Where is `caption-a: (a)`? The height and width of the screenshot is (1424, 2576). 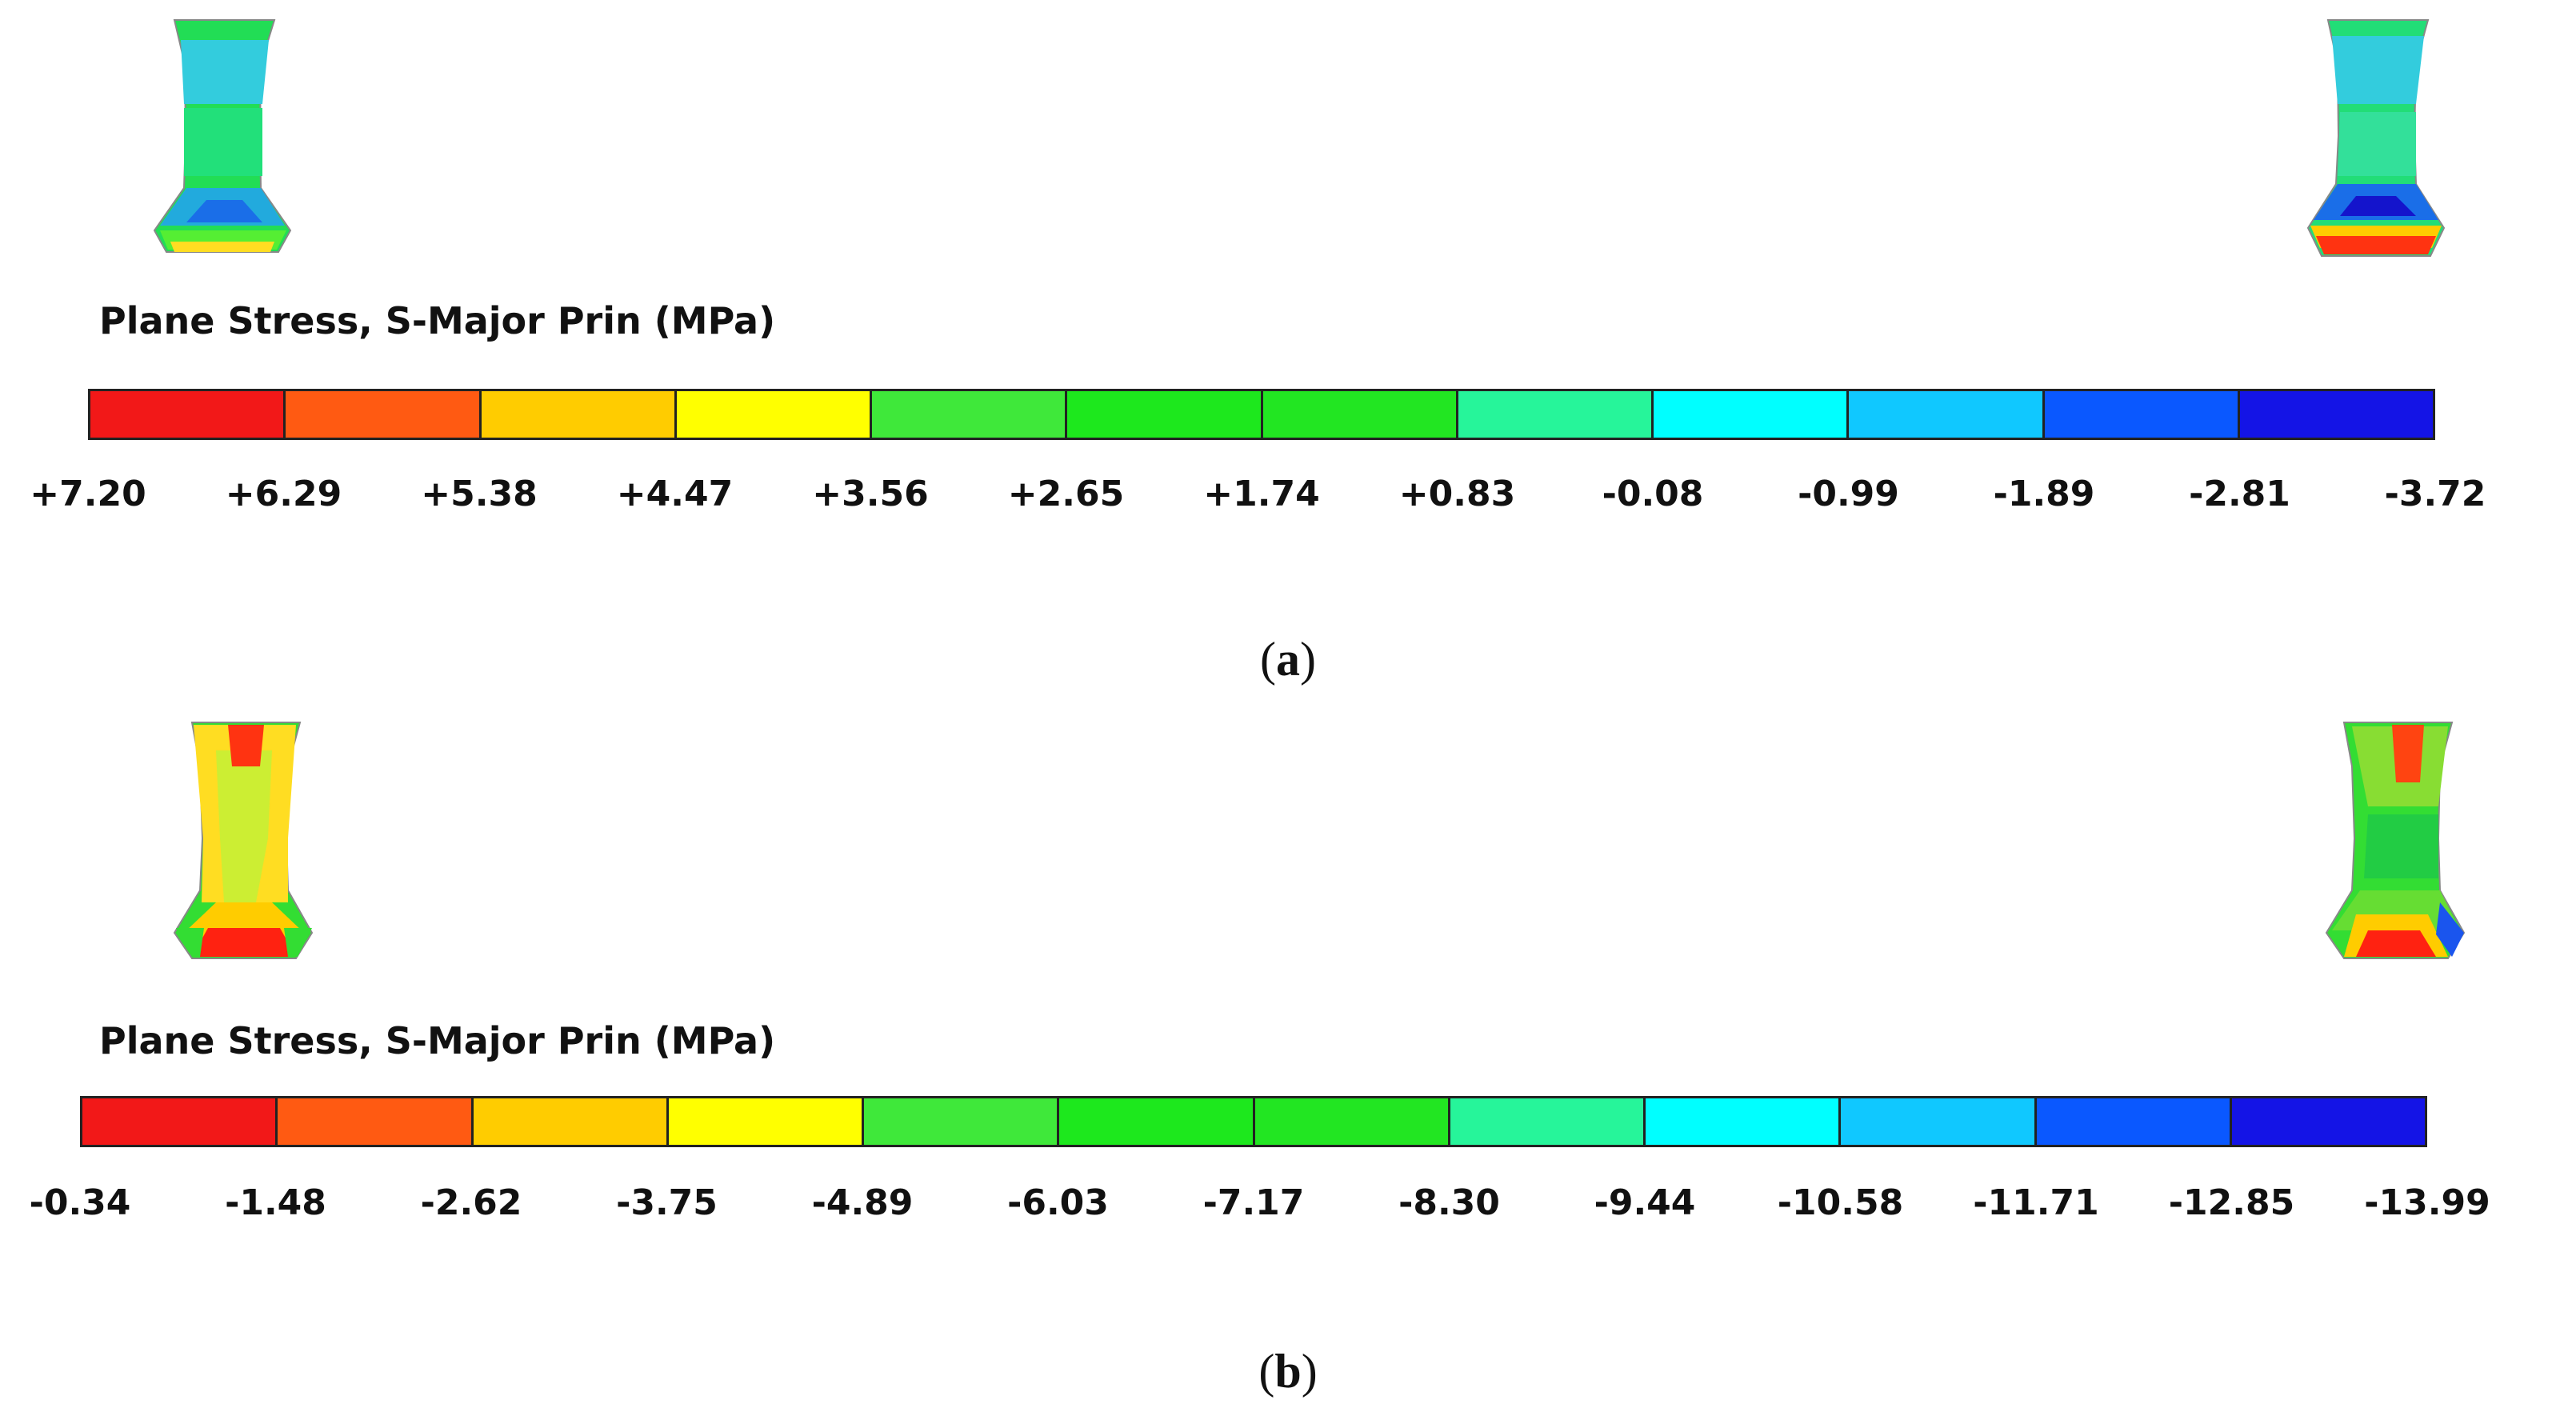
caption-a: (a) is located at coordinates (1288, 659).